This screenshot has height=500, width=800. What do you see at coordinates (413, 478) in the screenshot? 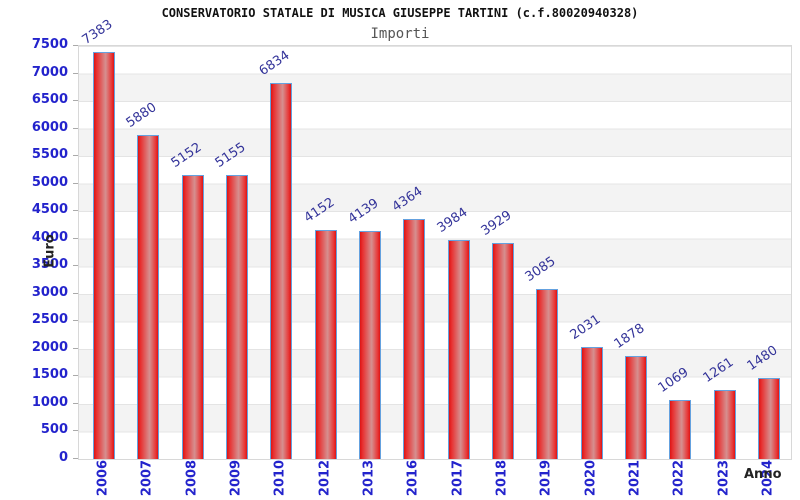
I see `x-tick-label: 2016` at bounding box center [413, 478].